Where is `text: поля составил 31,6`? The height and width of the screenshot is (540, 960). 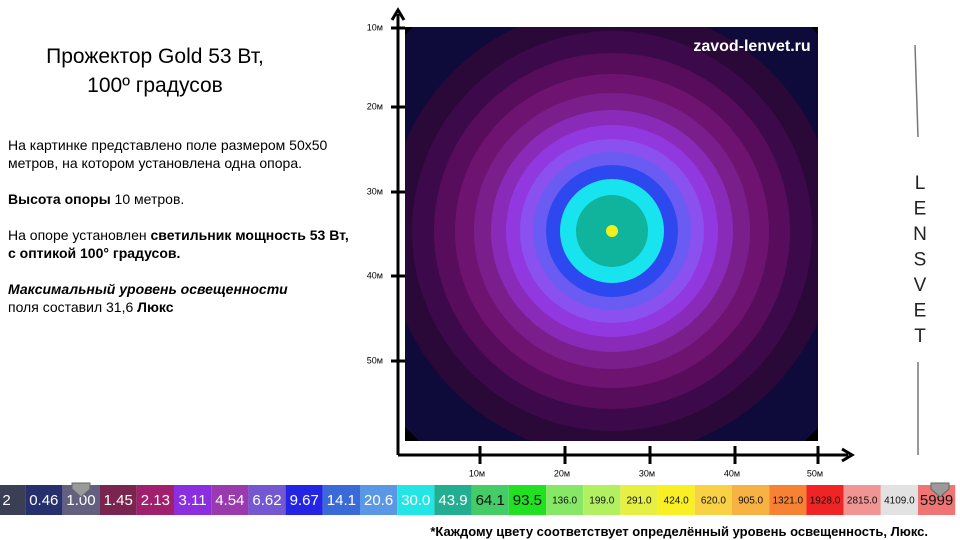
text: поля составил 31,6 is located at coordinates (73, 307).